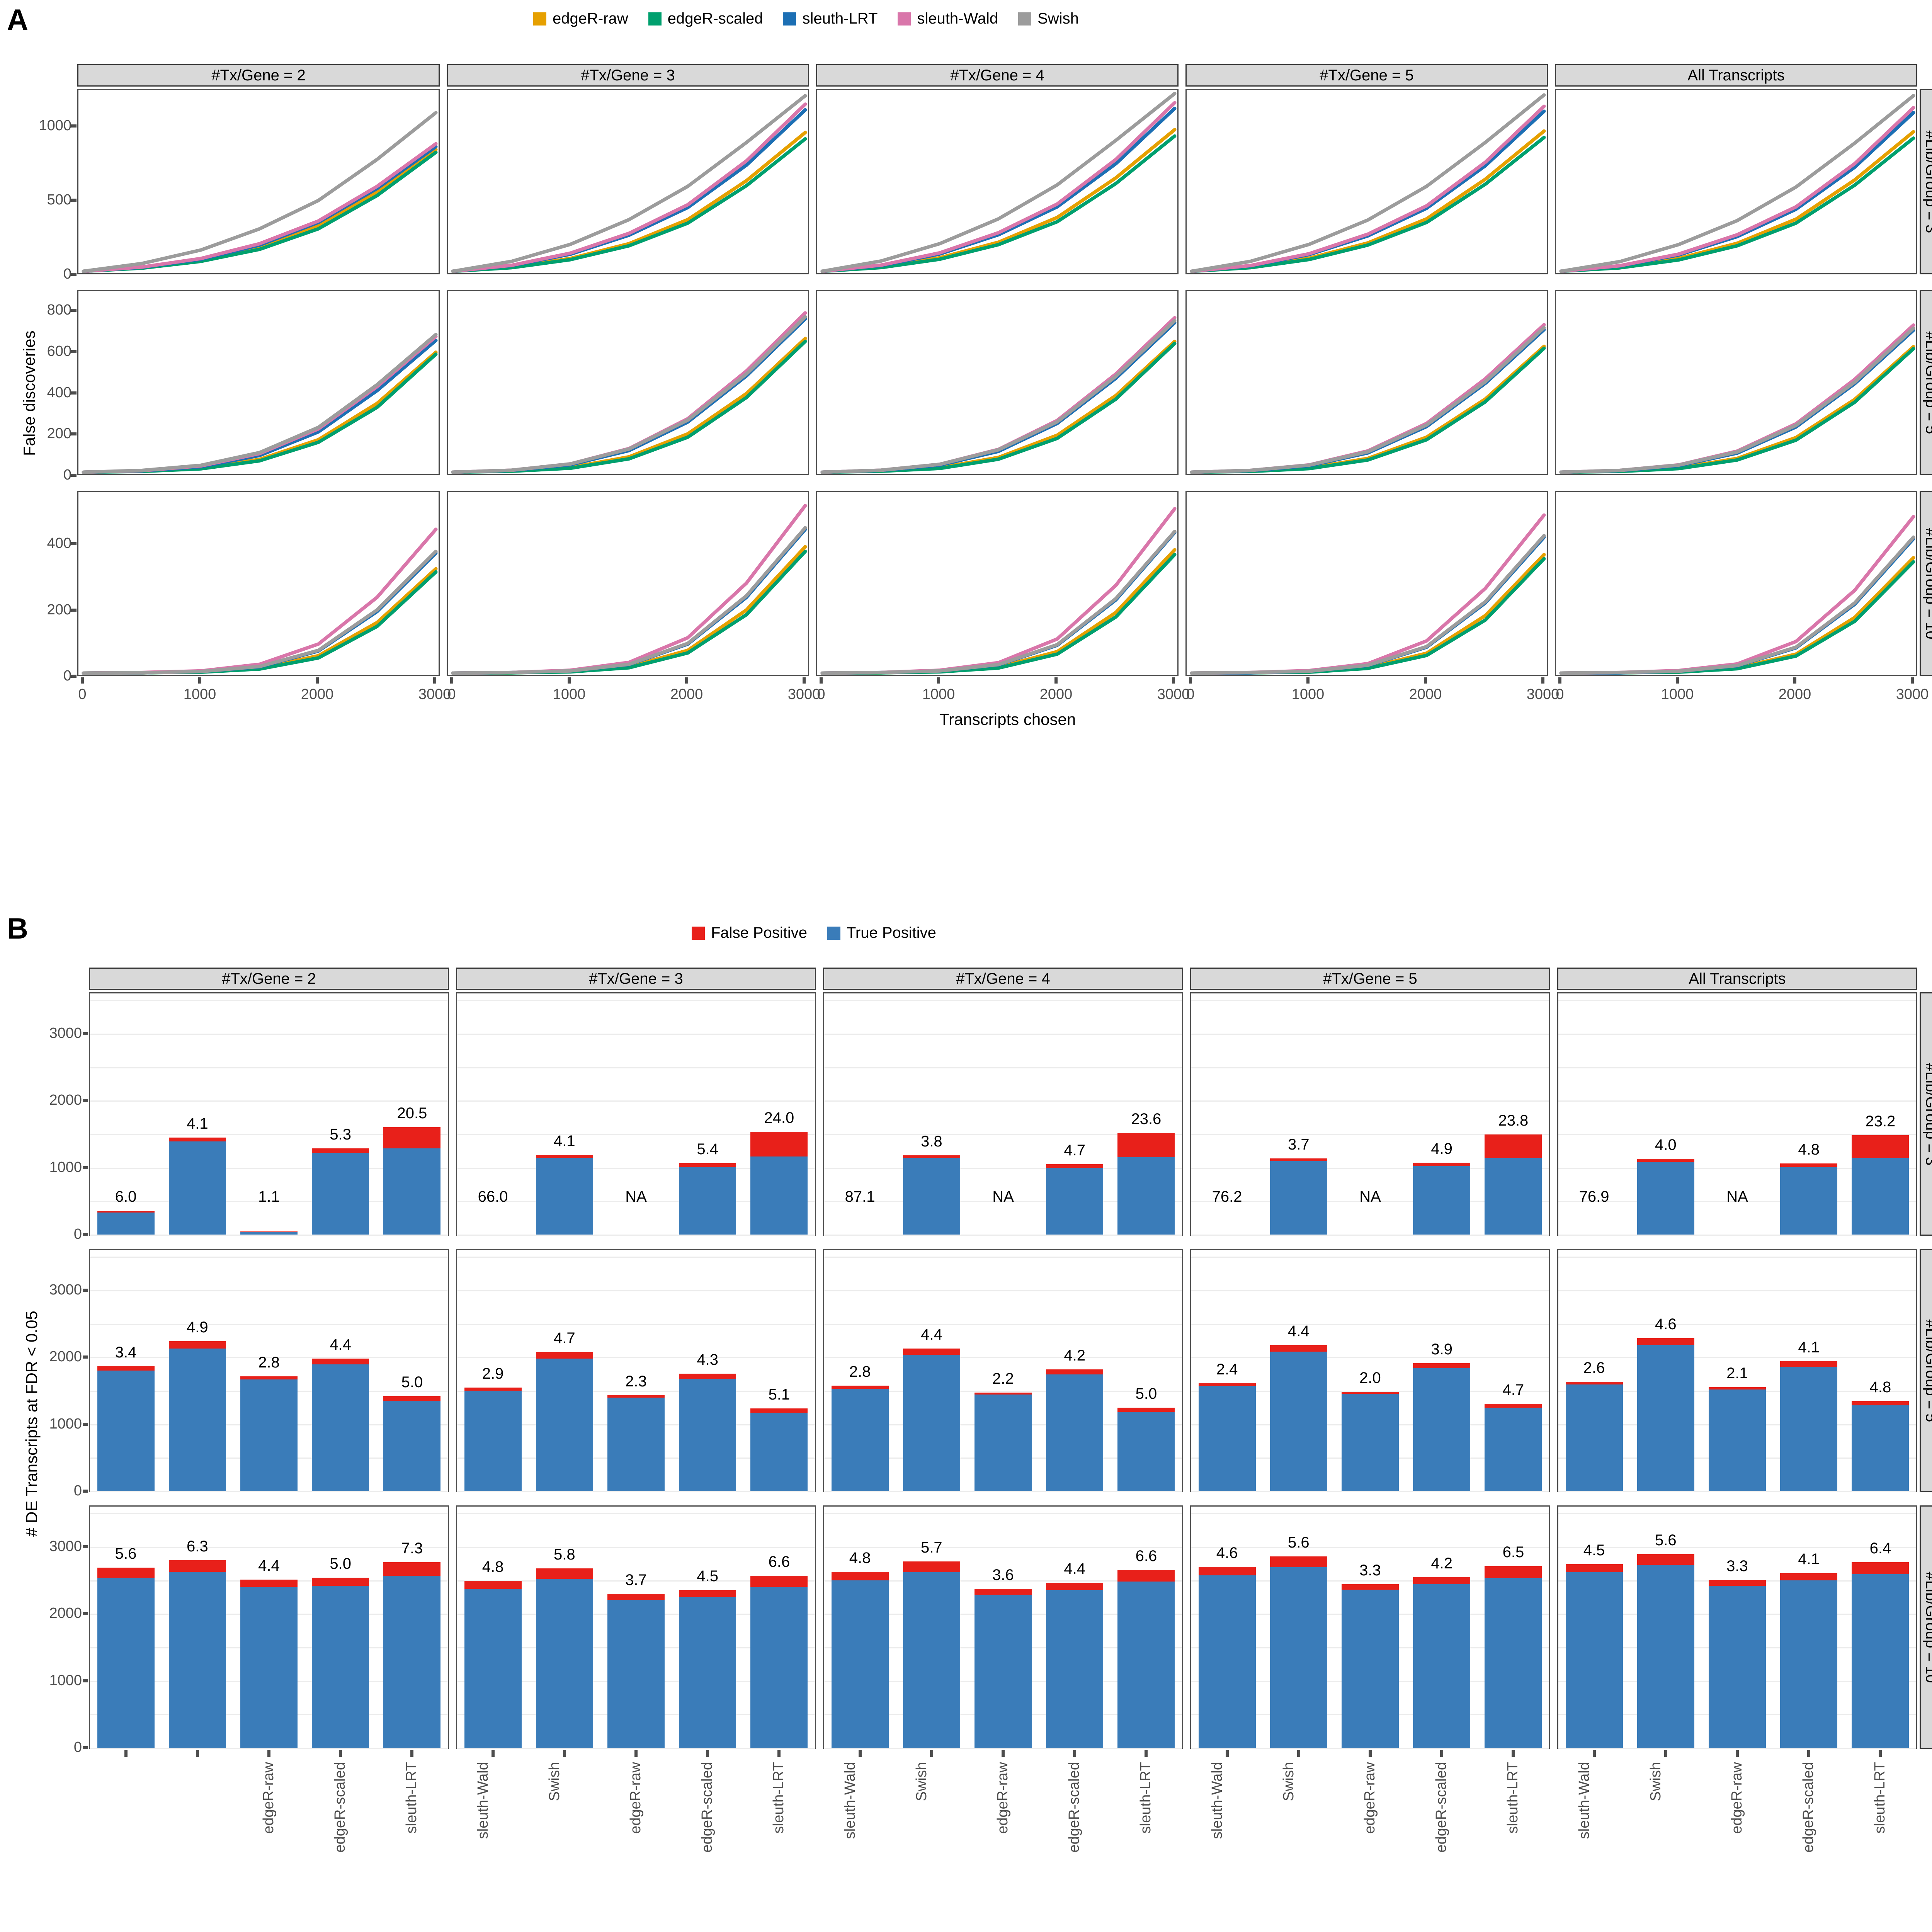 This screenshot has width=1932, height=1932. Describe the element at coordinates (269, 1362) in the screenshot. I see `bar-value-label-sleuth-lrt: 2.8` at that location.